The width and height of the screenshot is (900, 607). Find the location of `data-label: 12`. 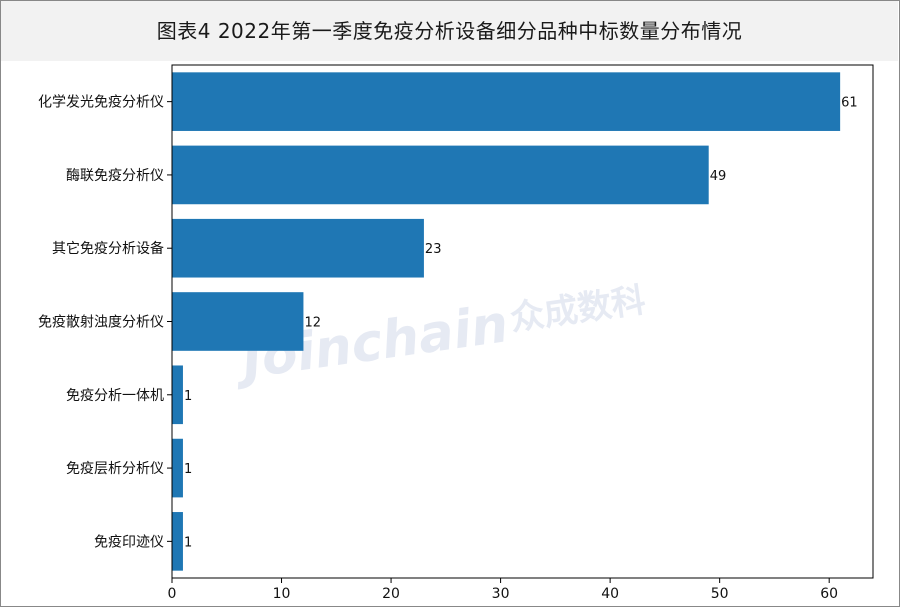

data-label: 12 is located at coordinates (312, 323).